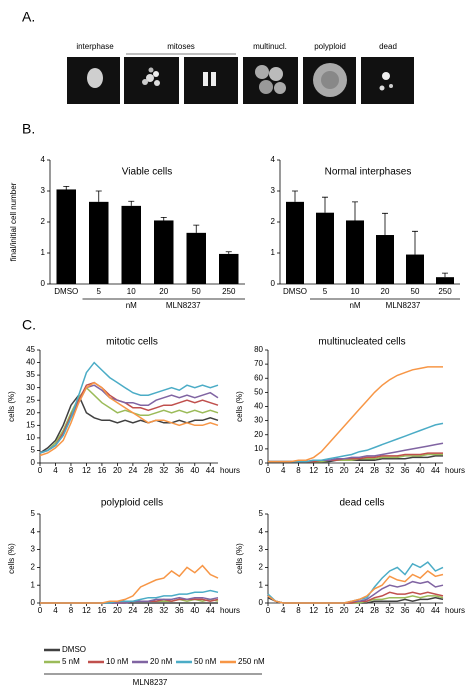 The image size is (475, 696). What do you see at coordinates (355, 291) in the screenshot?
I see `x-tick-label: 10` at bounding box center [355, 291].